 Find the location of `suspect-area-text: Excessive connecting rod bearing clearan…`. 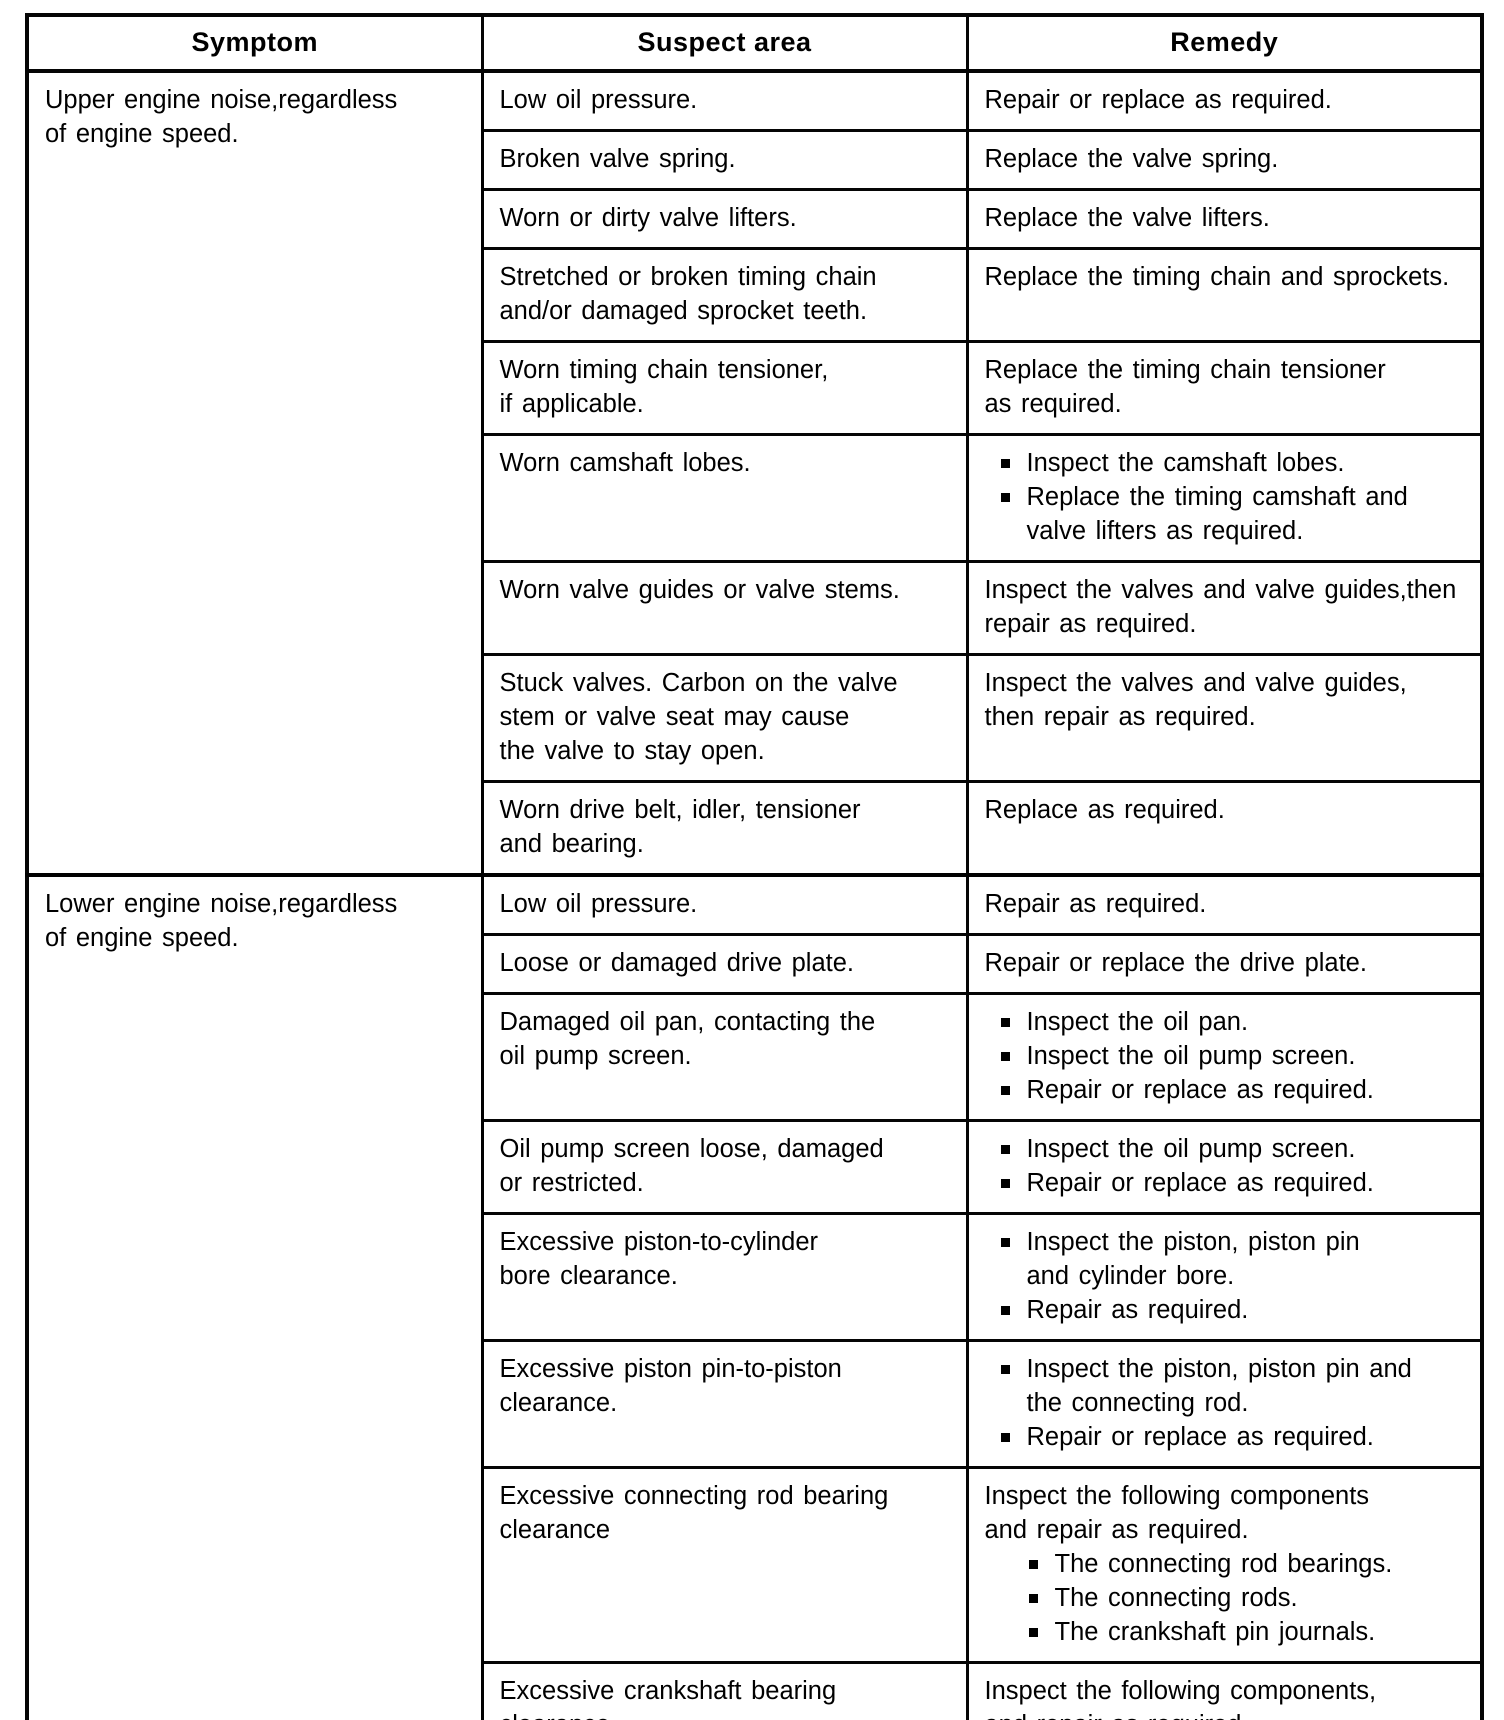

suspect-area-text: Excessive connecting rod bearing clearan… is located at coordinates (694, 1513).